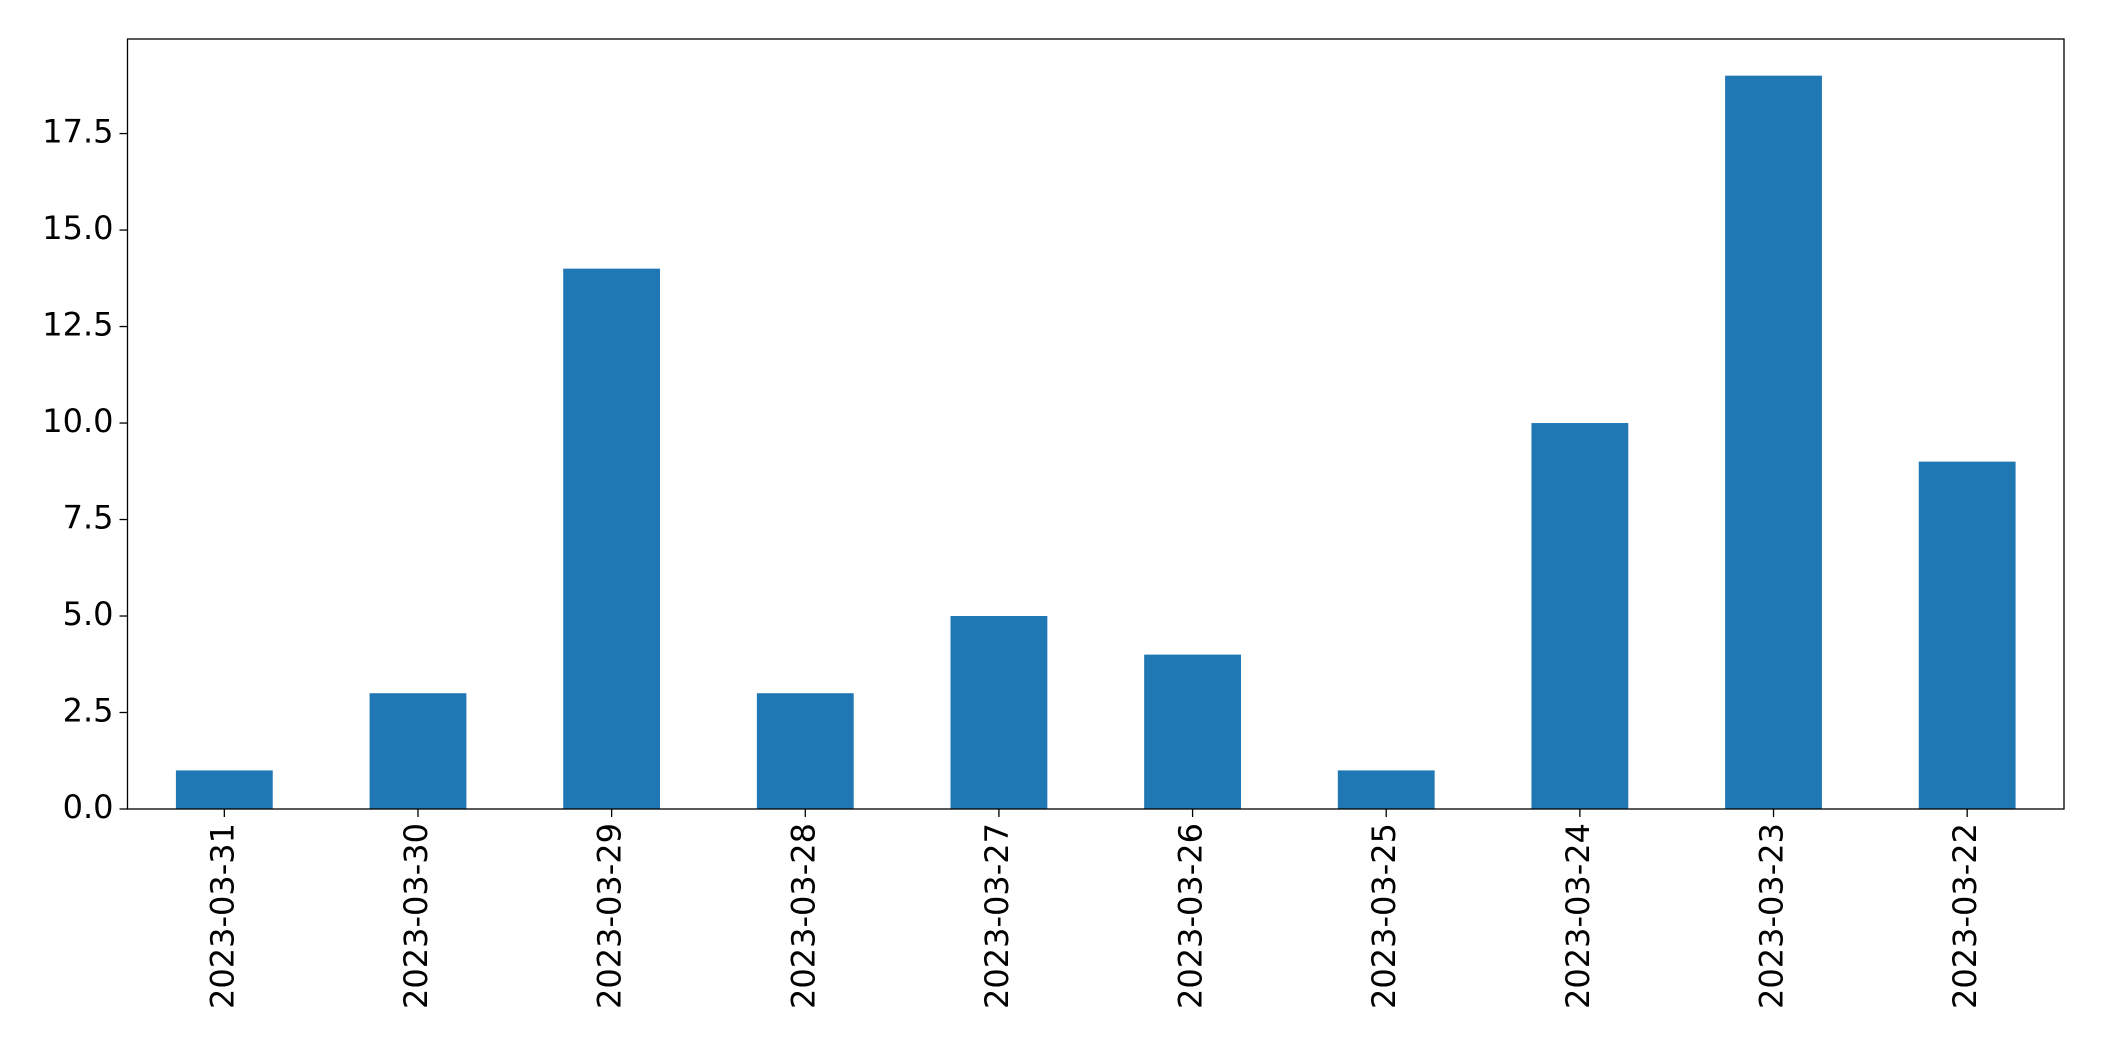 This screenshot has height=1061, width=2104. I want to click on y-tick-label: 7.5, so click(88, 518).